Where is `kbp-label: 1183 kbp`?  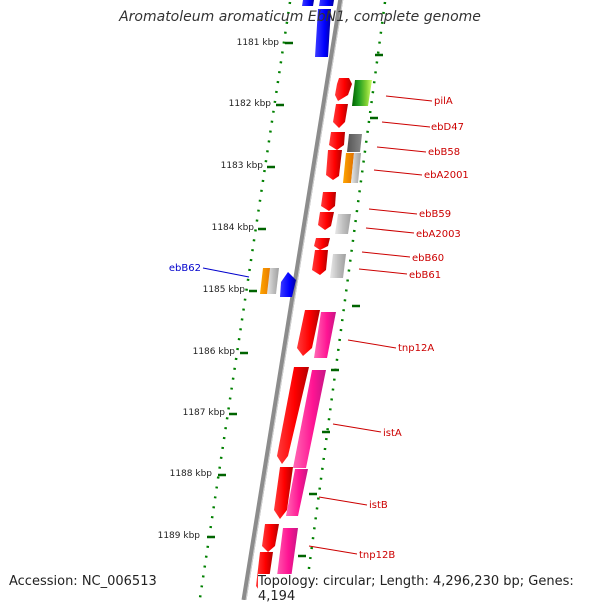
kbp-label: 1183 kbp is located at coordinates (242, 166).